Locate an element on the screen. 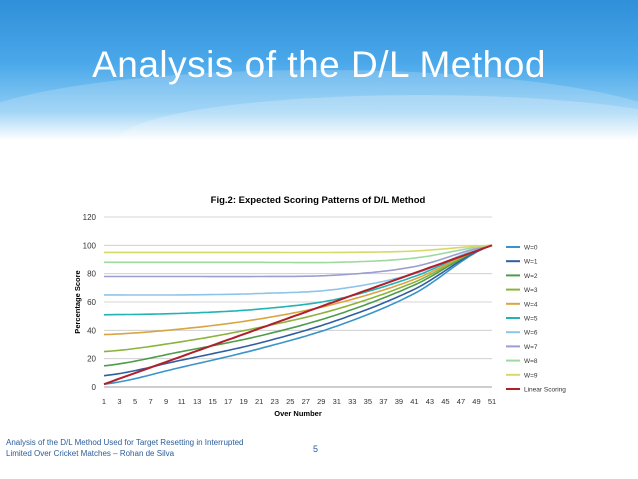 The width and height of the screenshot is (638, 479). legend-label: W=5 is located at coordinates (531, 319).